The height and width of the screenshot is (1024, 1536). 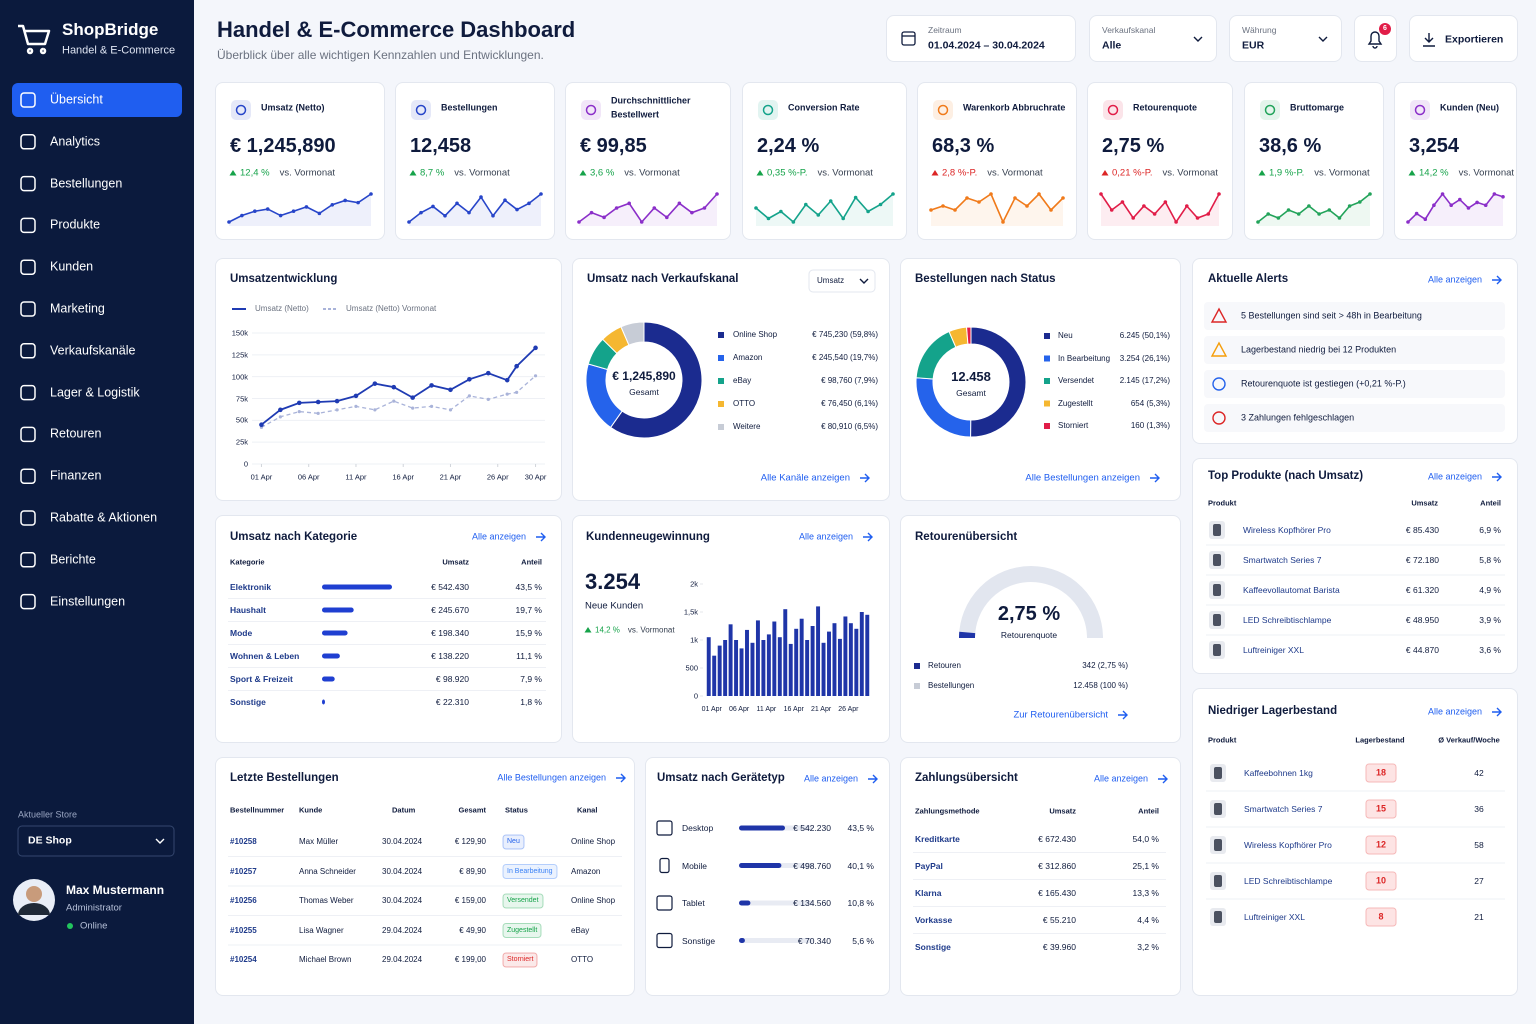 I want to click on dropdown-value: Umsatz, so click(x=831, y=281).